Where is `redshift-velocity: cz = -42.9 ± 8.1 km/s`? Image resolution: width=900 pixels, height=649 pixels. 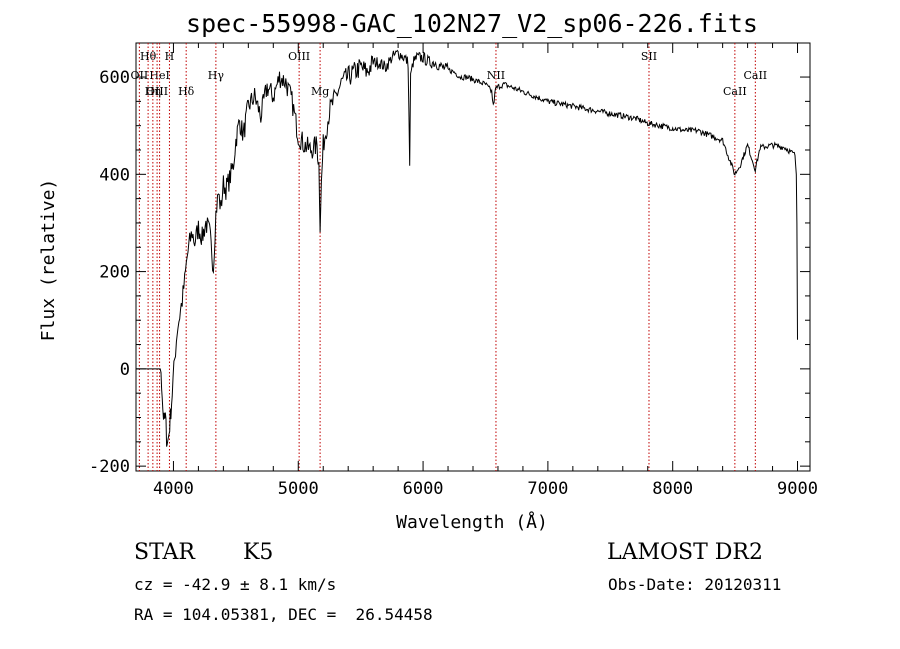 redshift-velocity: cz = -42.9 ± 8.1 km/s is located at coordinates (235, 584).